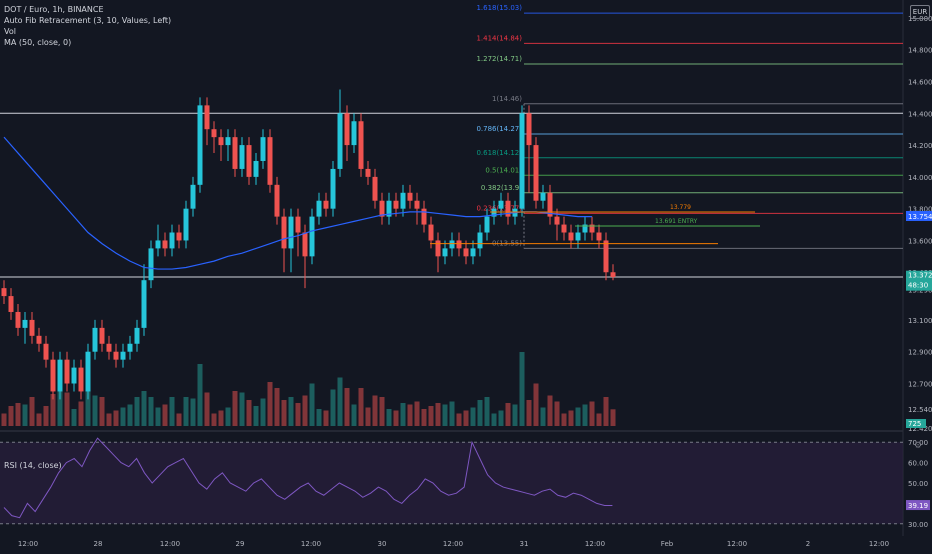 This screenshot has height=554, width=932. What do you see at coordinates (918, 446) in the screenshot?
I see `gear-icon: ⚙` at bounding box center [918, 446].